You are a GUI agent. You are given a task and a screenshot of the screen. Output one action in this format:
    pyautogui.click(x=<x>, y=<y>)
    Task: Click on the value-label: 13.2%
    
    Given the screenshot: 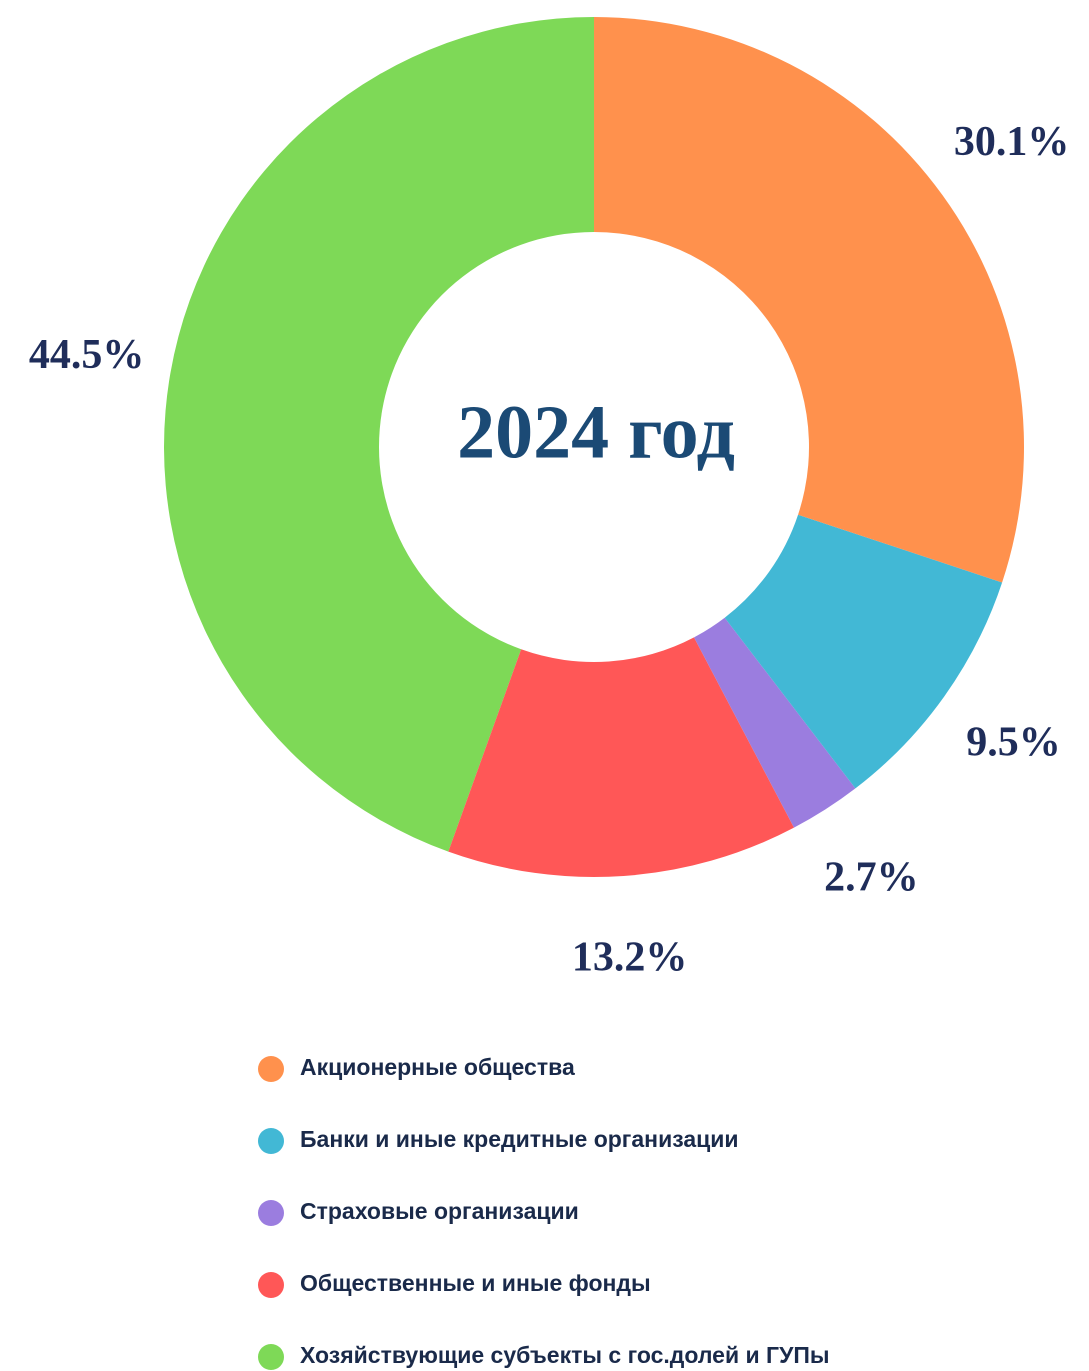 What is the action you would take?
    pyautogui.click(x=630, y=957)
    